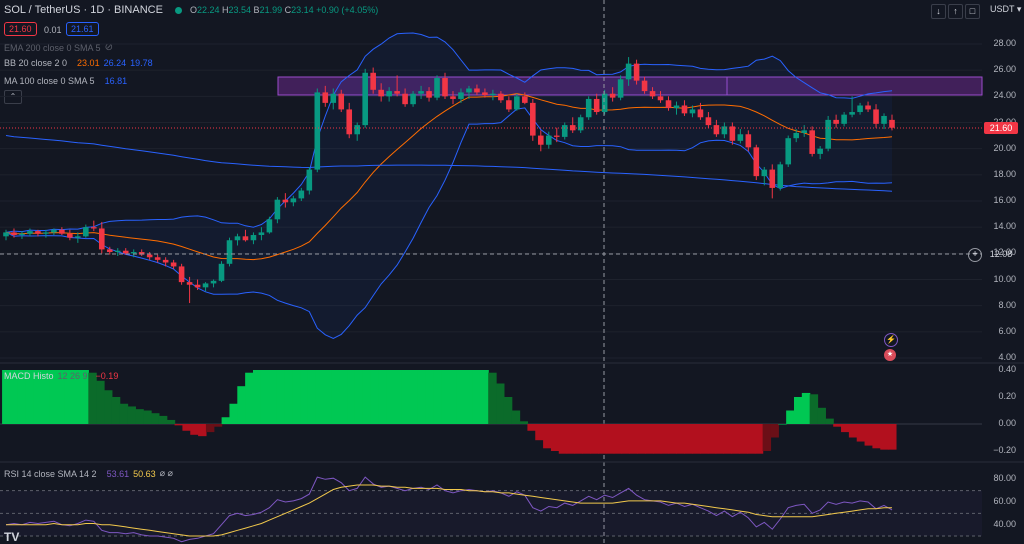  What do you see at coordinates (972, 11) in the screenshot?
I see `maximize-icon: □` at bounding box center [972, 11].